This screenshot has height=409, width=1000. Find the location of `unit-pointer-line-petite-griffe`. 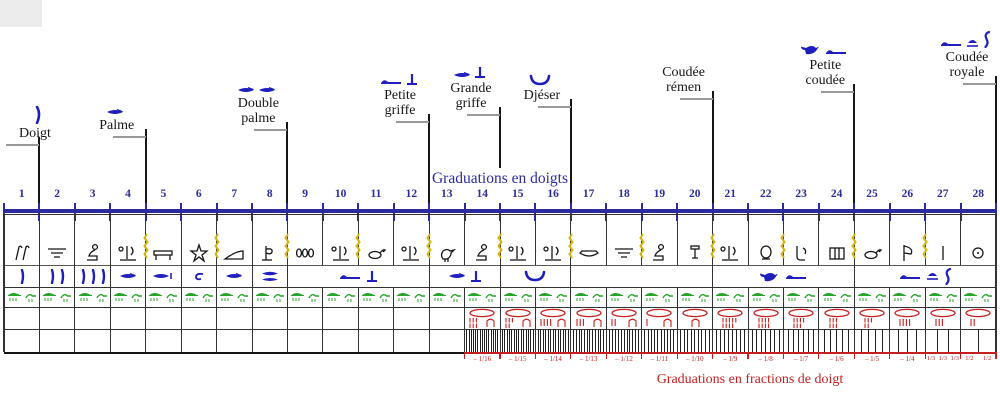

unit-pointer-line-petite-griffe is located at coordinates (429, 161).